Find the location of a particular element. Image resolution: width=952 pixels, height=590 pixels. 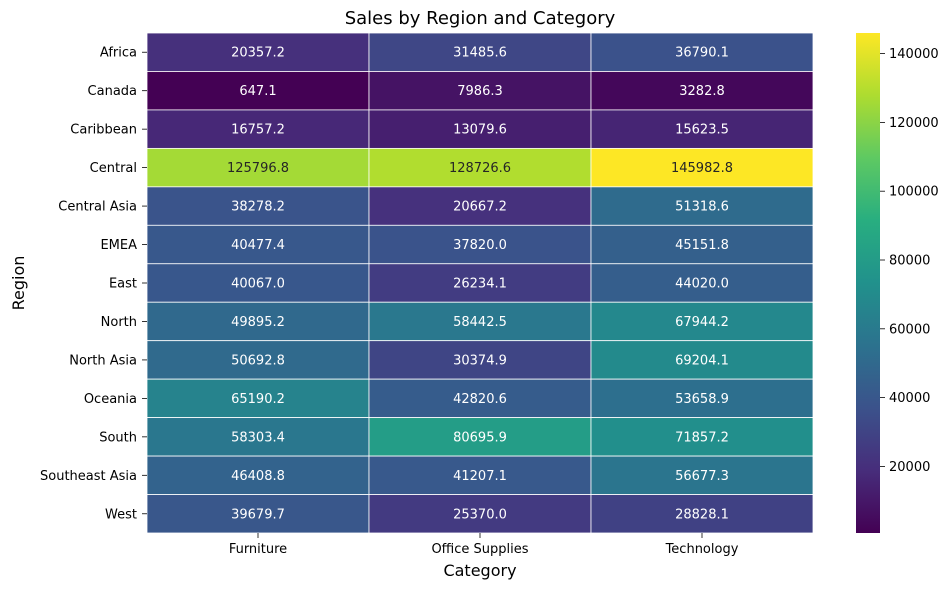

x-tick-label: Office Supplies is located at coordinates (479, 549).